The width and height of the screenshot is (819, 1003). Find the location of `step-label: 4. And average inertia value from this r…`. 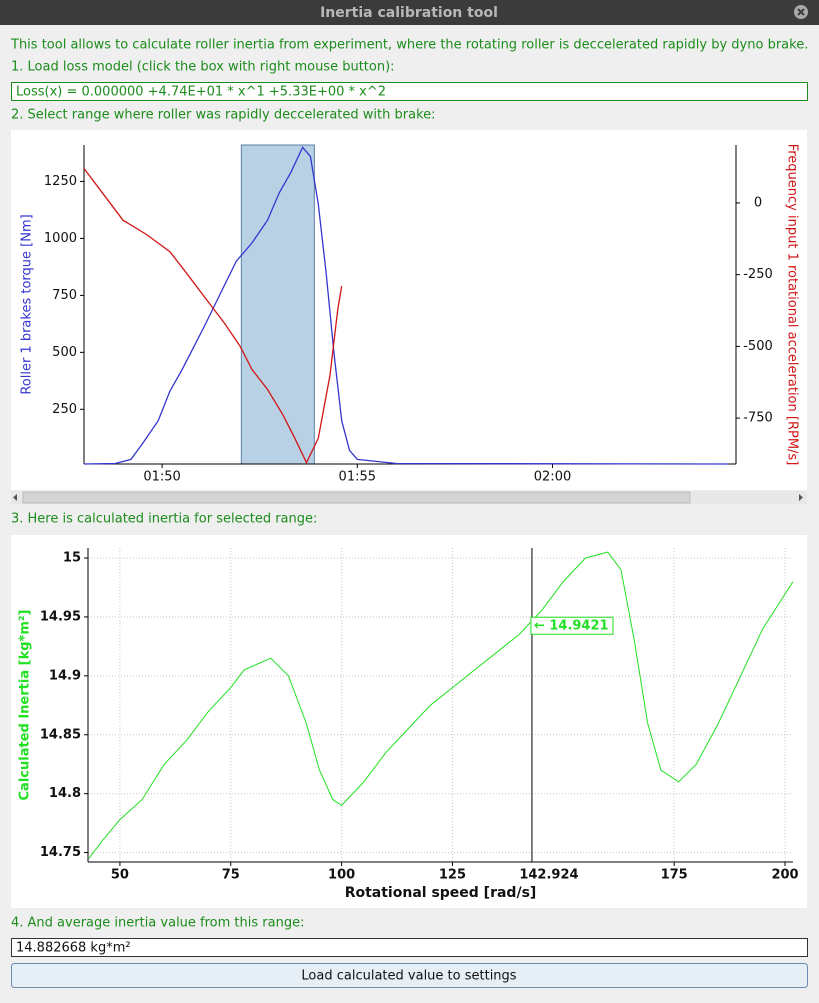

step-label: 4. And average inertia value from this r… is located at coordinates (157, 923).